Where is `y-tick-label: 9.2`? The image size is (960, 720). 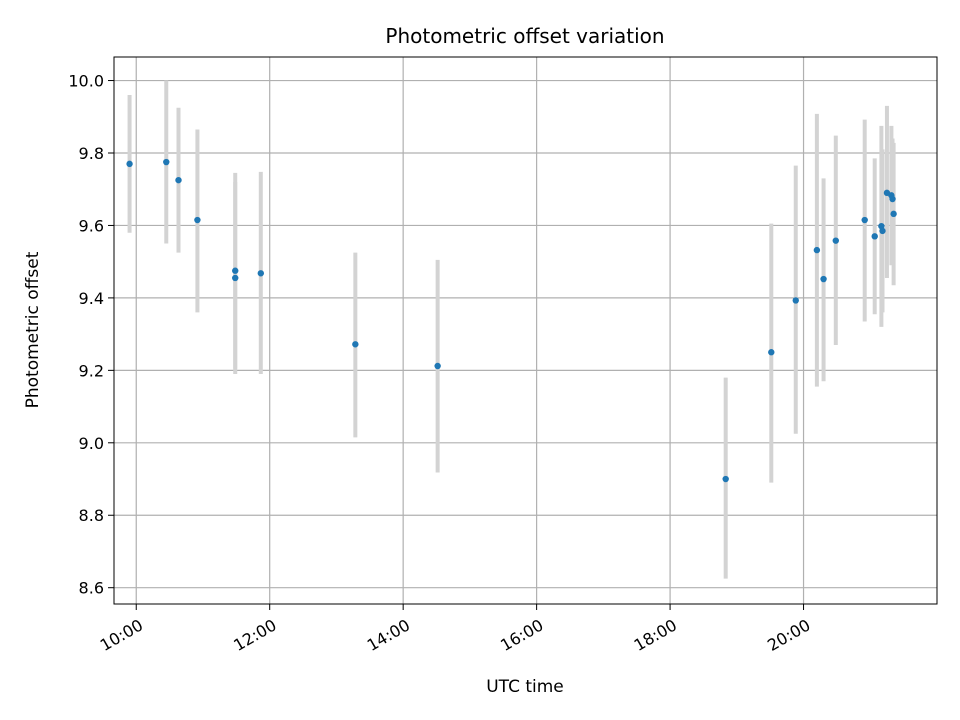 y-tick-label: 9.2 is located at coordinates (91, 370).